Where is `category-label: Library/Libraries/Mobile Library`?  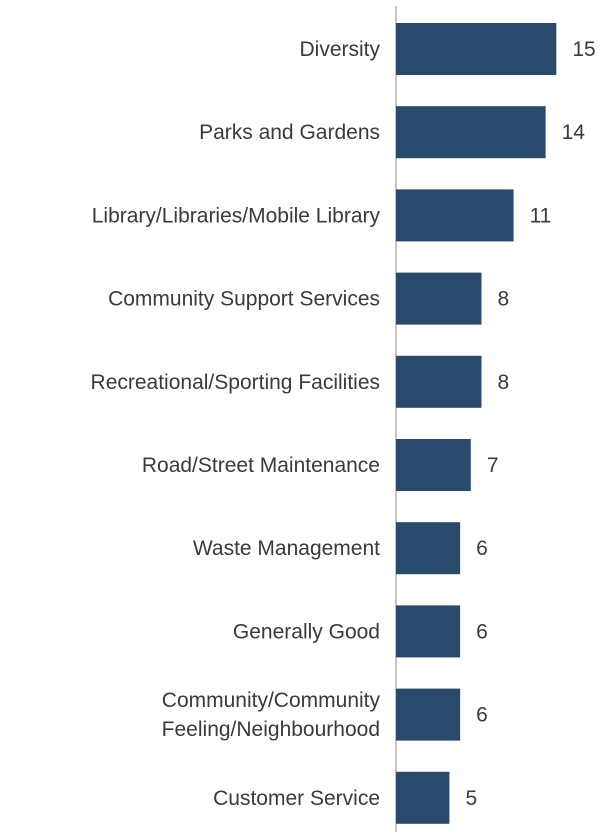
category-label: Library/Libraries/Mobile Library is located at coordinates (236, 215).